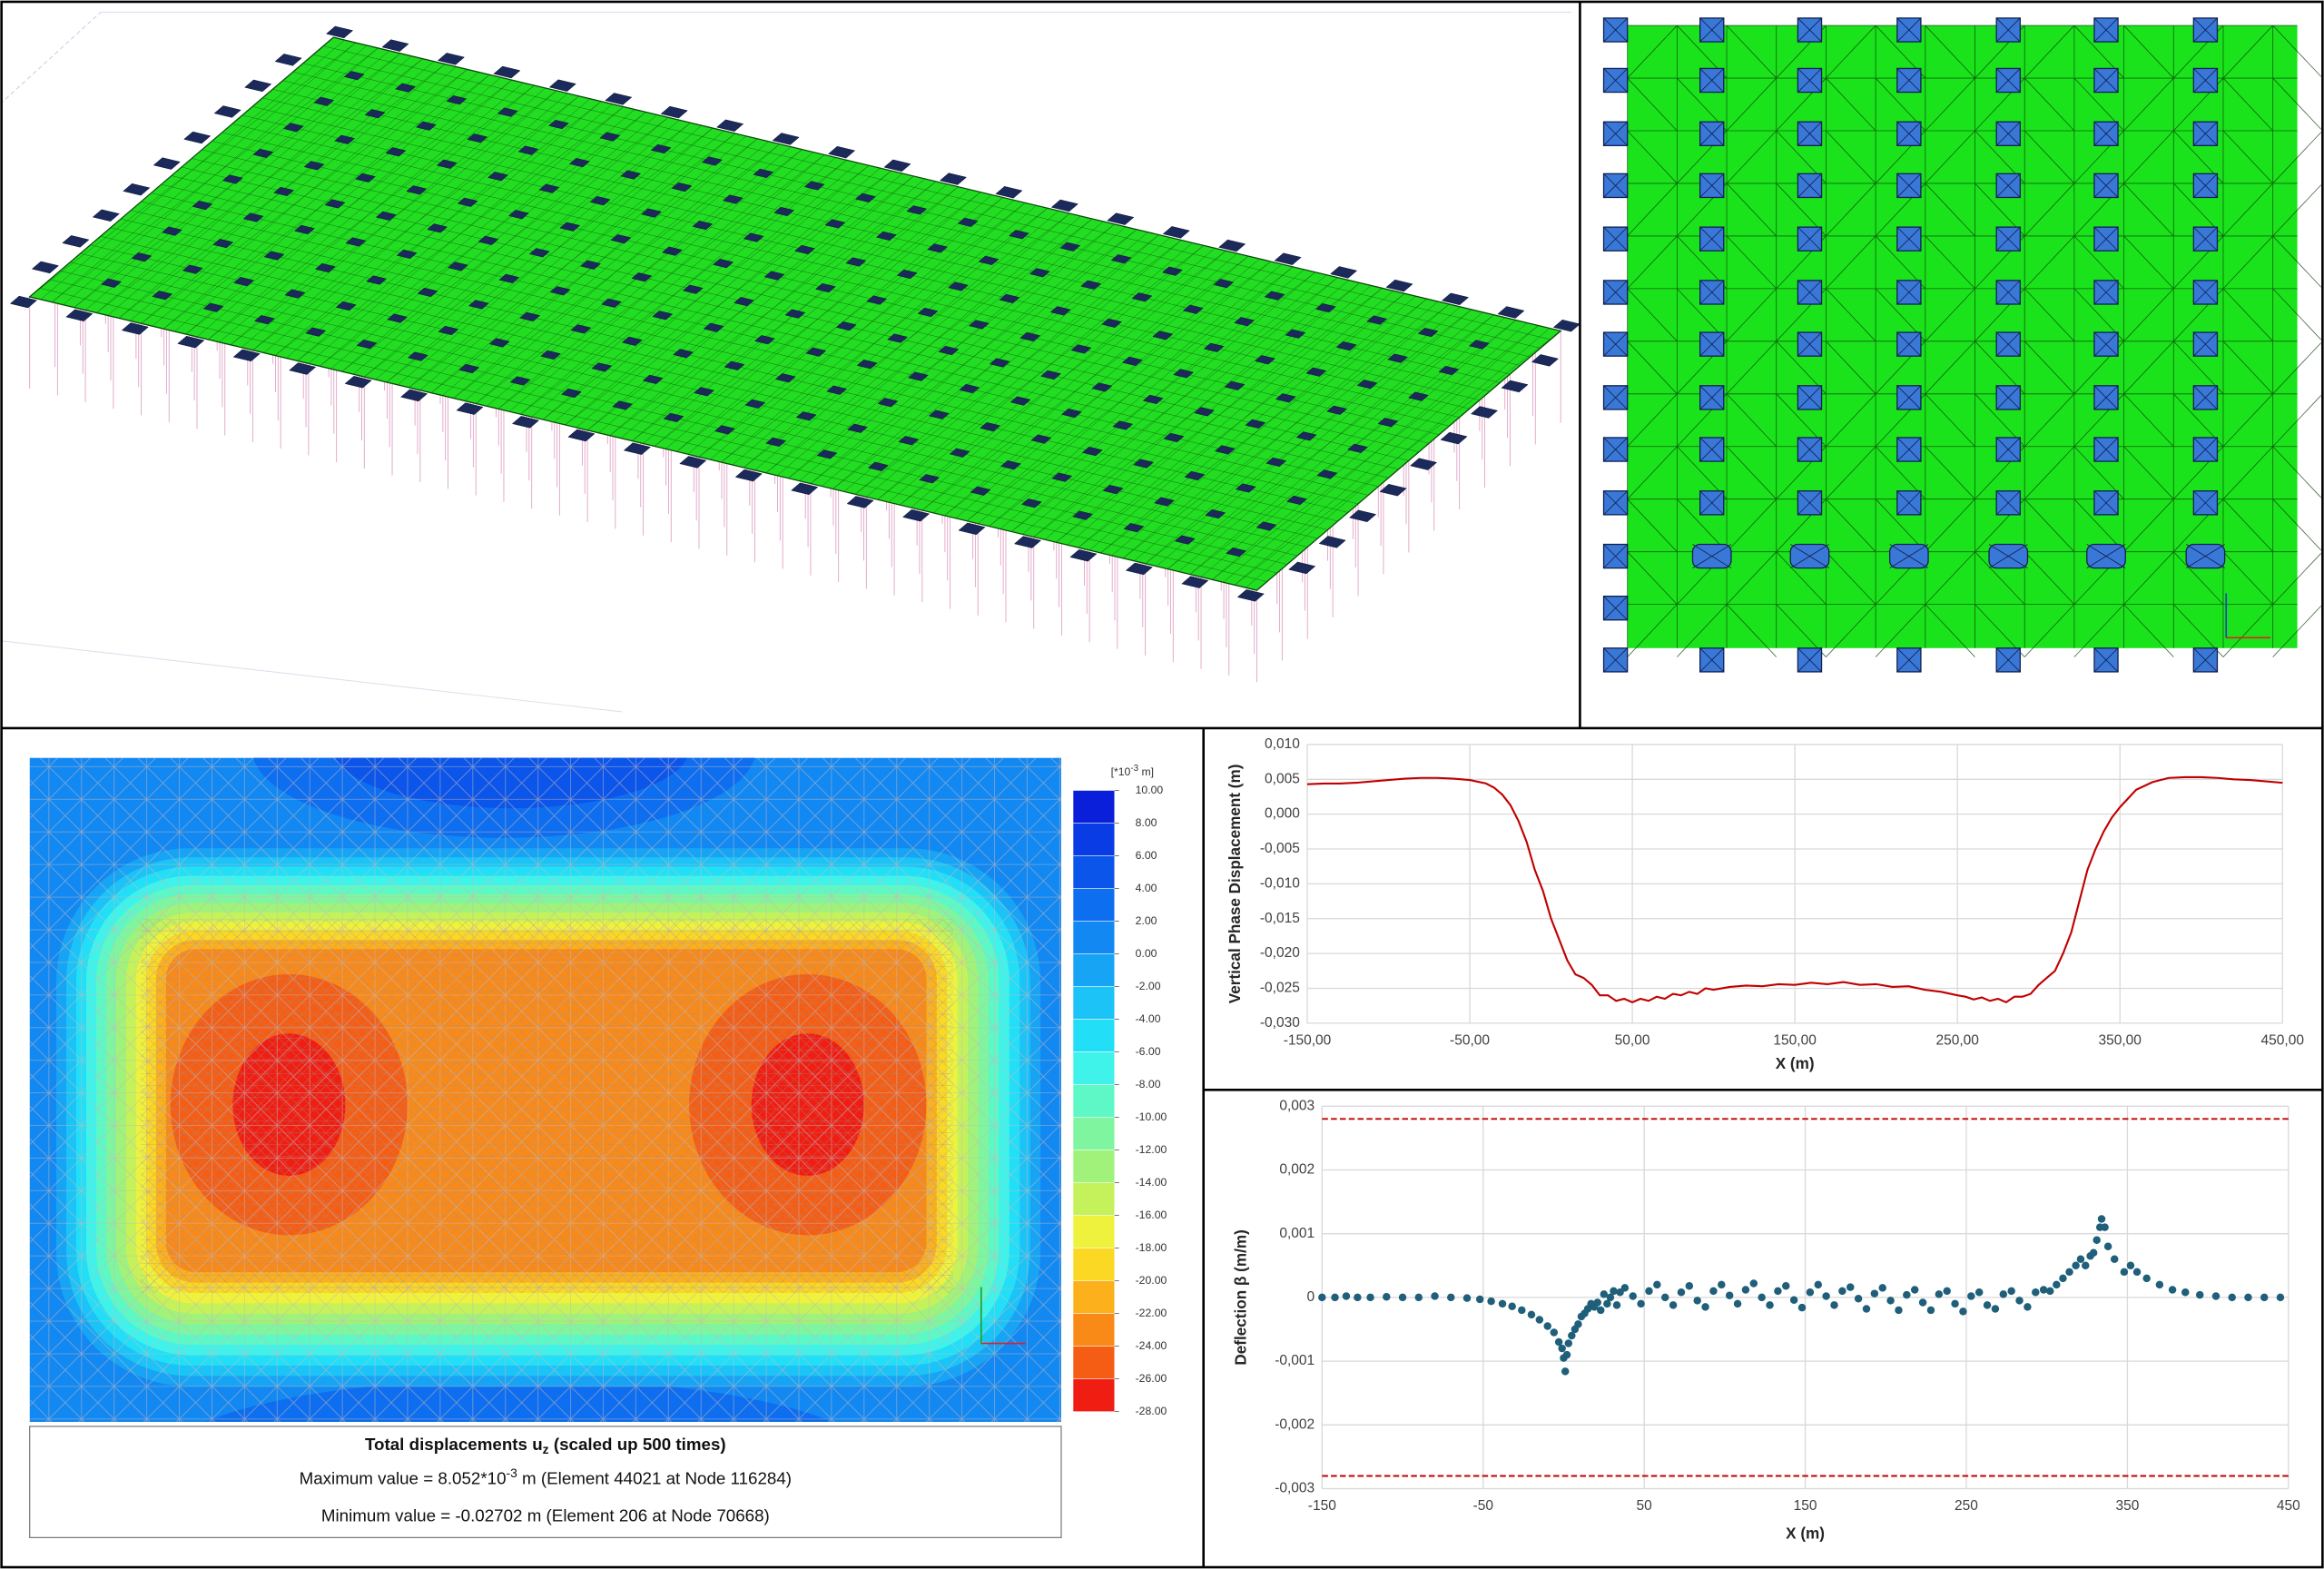  What do you see at coordinates (1470, 1041) in the screenshot?
I see `x-tick-label: -50,00` at bounding box center [1470, 1041].